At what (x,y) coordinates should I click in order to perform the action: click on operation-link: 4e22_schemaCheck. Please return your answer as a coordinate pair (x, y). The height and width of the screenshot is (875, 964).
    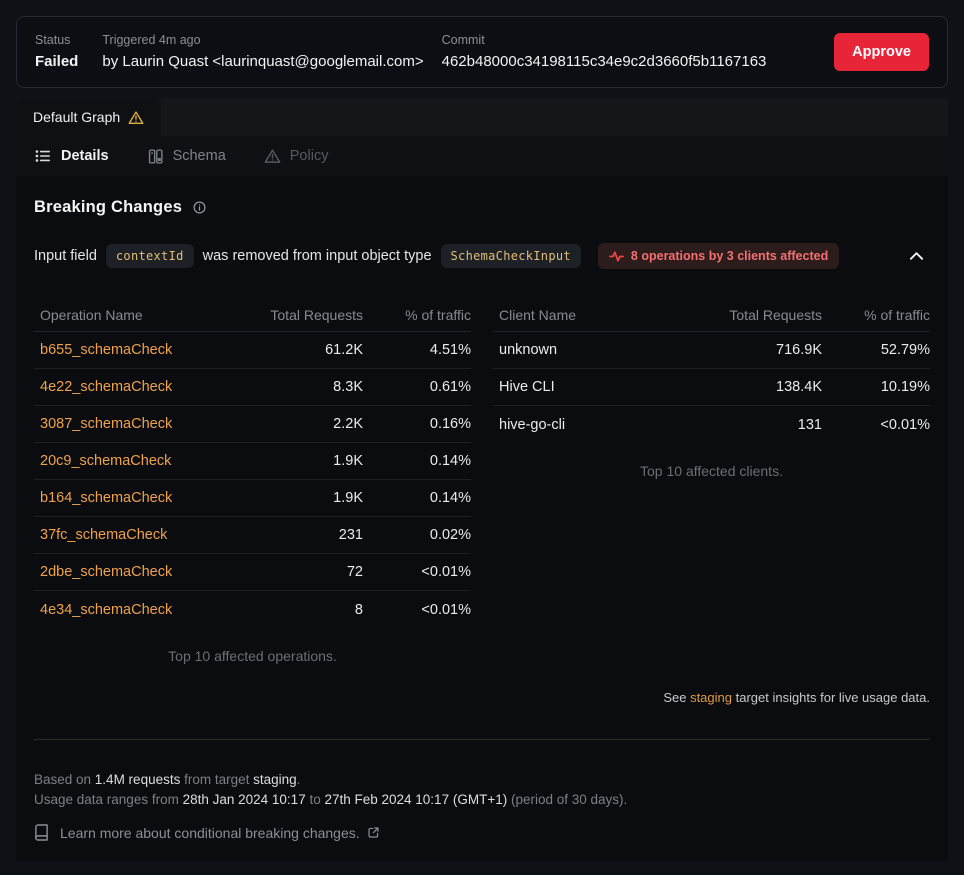
    Looking at the image, I should click on (106, 387).